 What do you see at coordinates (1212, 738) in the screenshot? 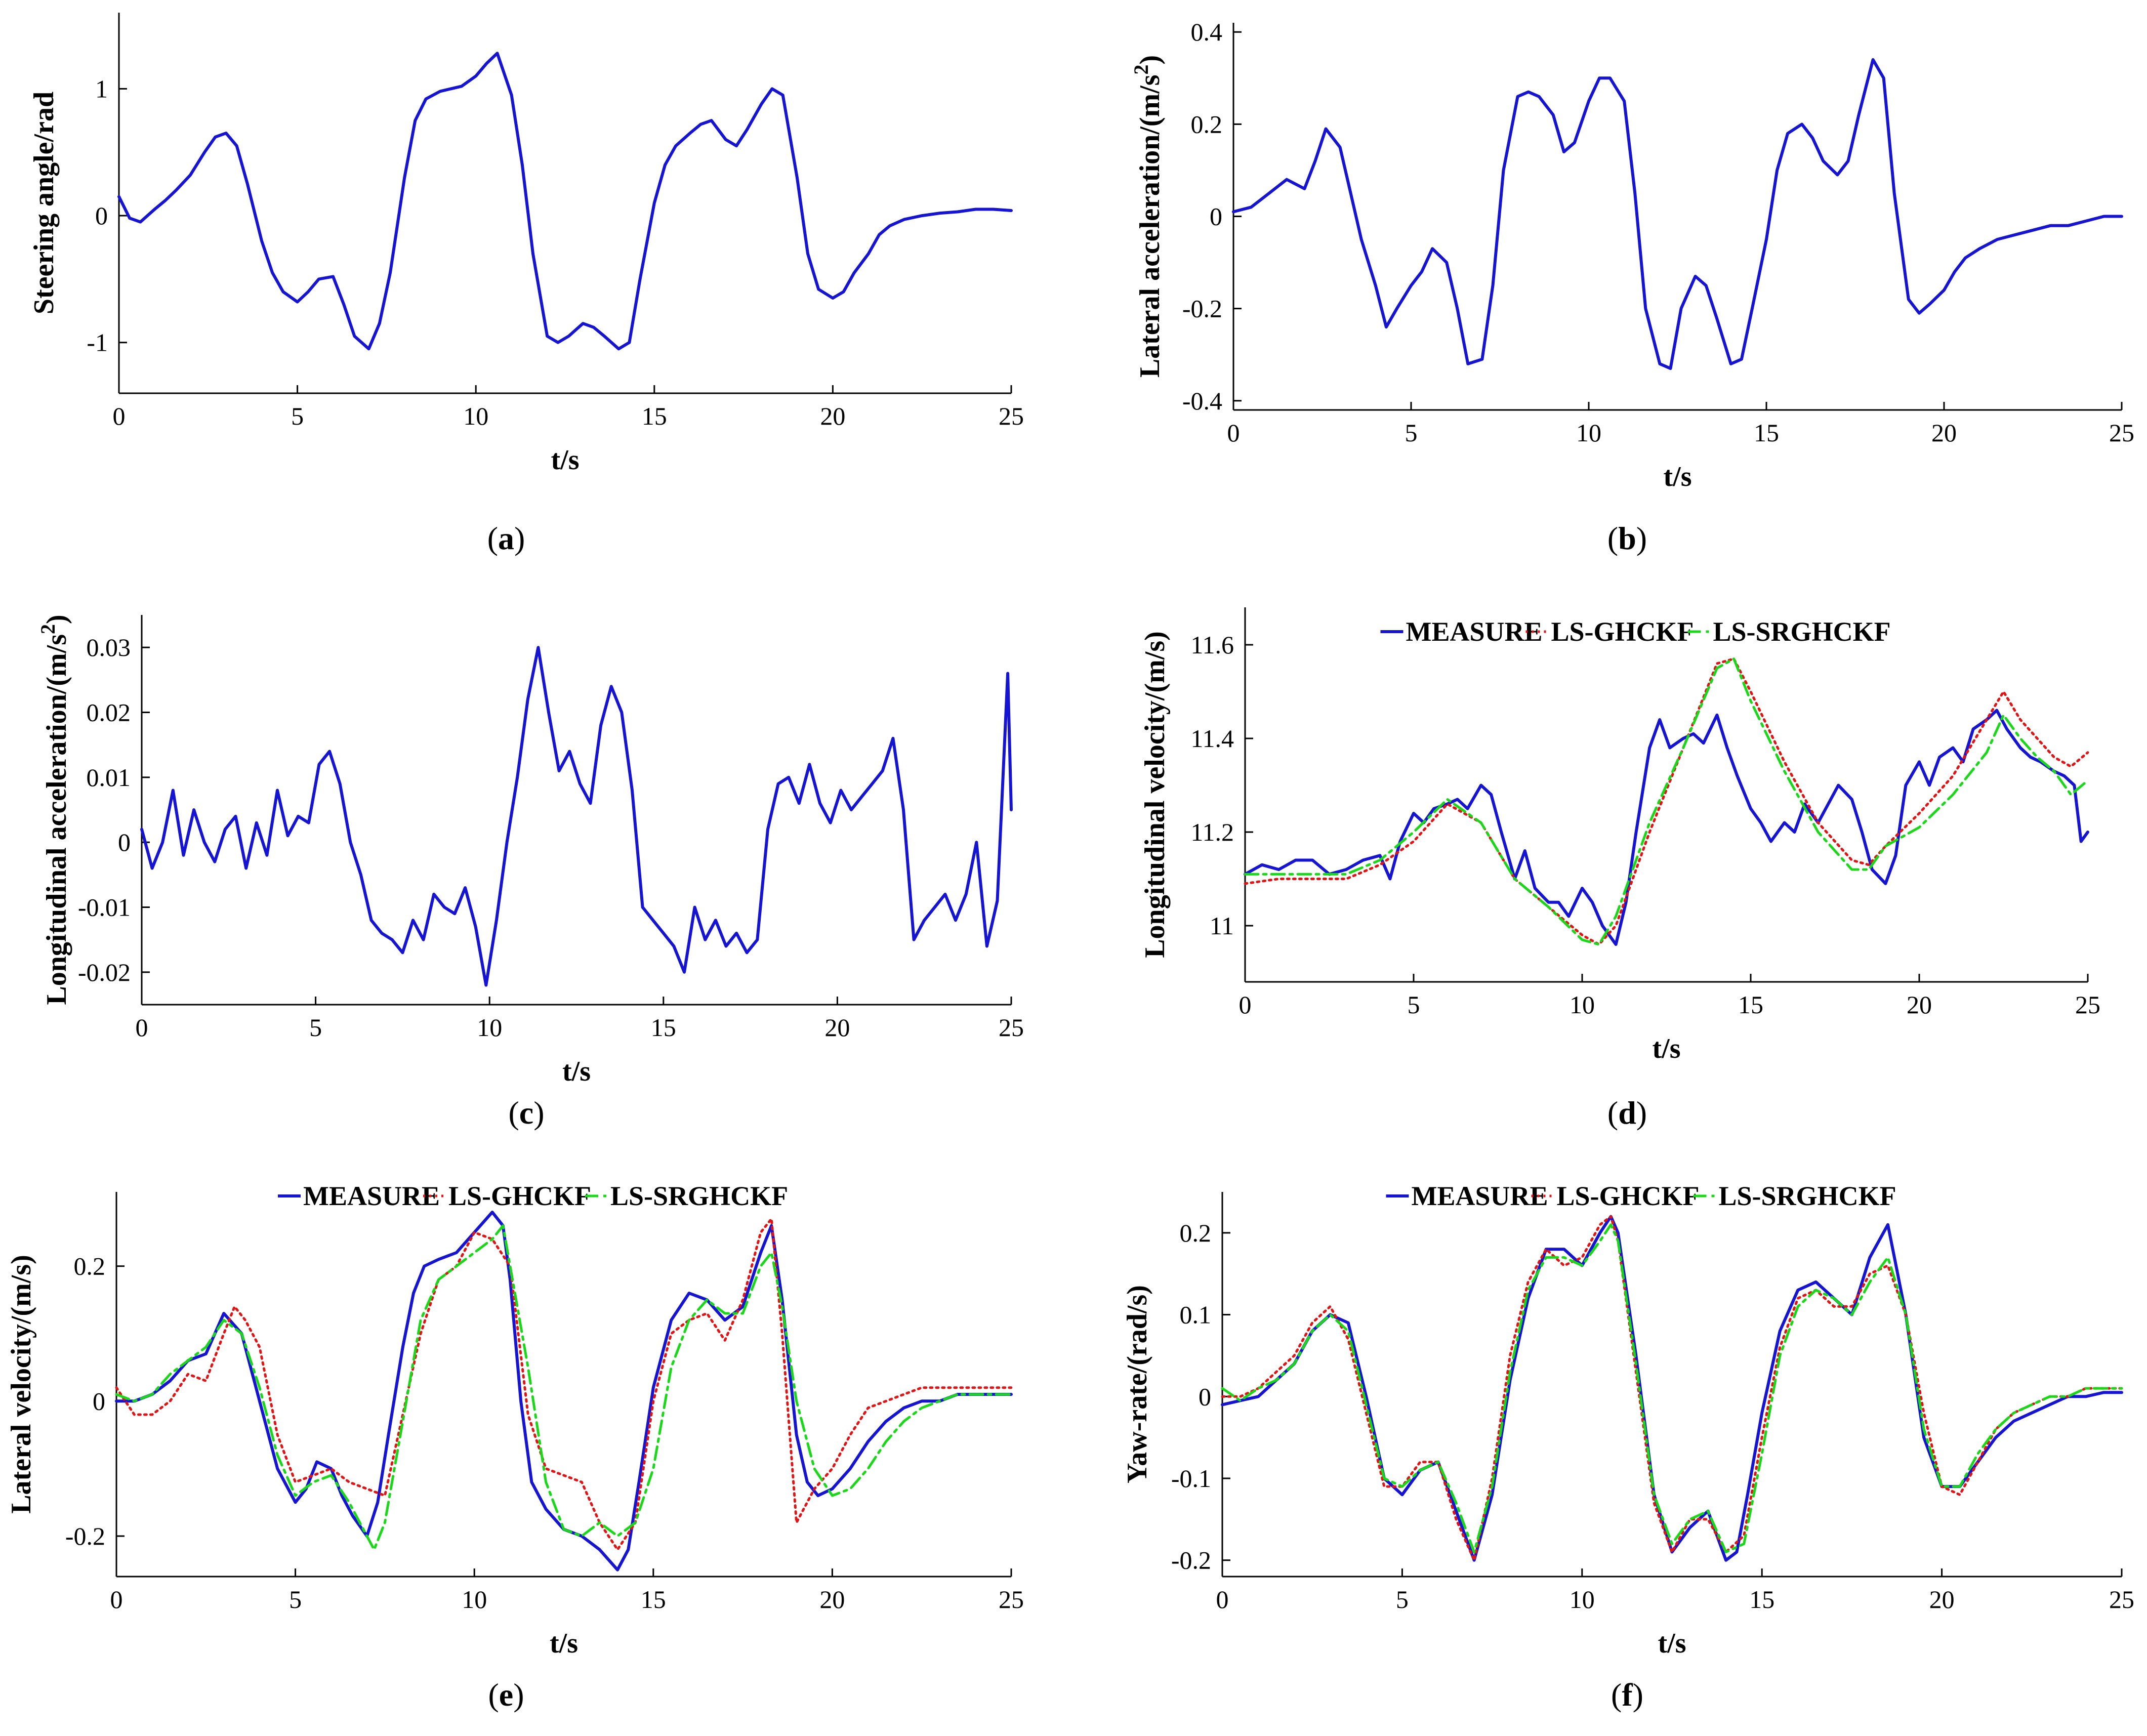
I see `y-tick-label: 11.4` at bounding box center [1212, 738].